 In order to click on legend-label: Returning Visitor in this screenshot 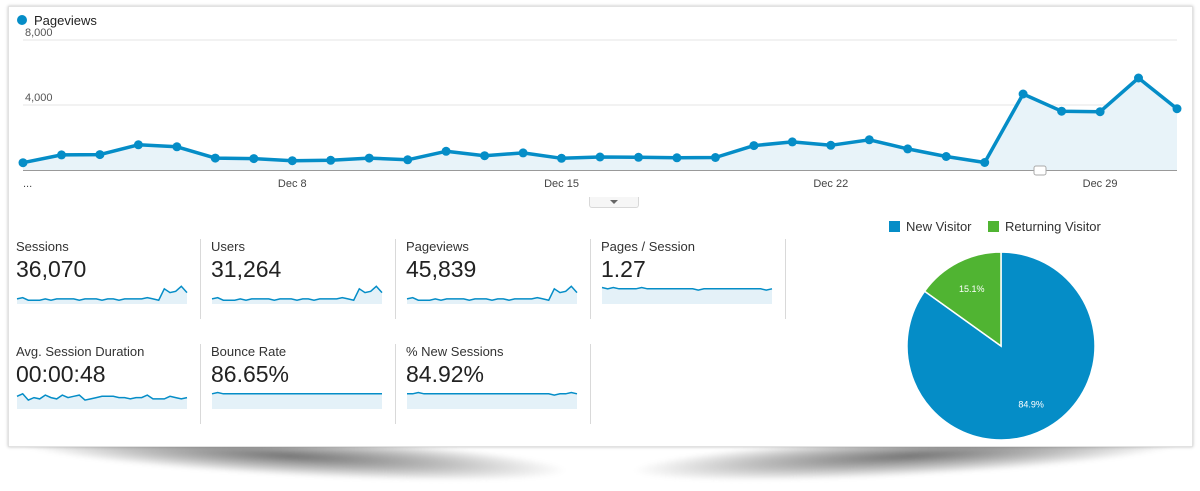, I will do `click(1053, 226)`.